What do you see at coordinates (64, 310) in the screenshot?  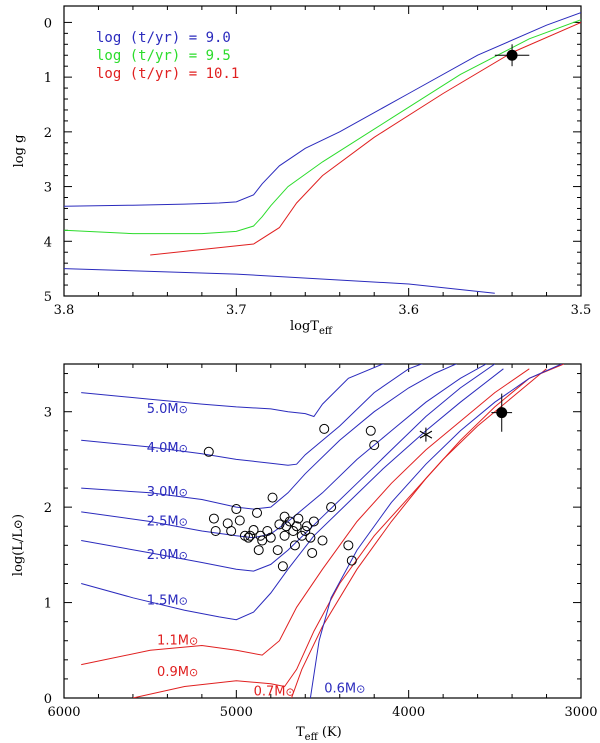 I see `top-xtick-label: 3.8` at bounding box center [64, 310].